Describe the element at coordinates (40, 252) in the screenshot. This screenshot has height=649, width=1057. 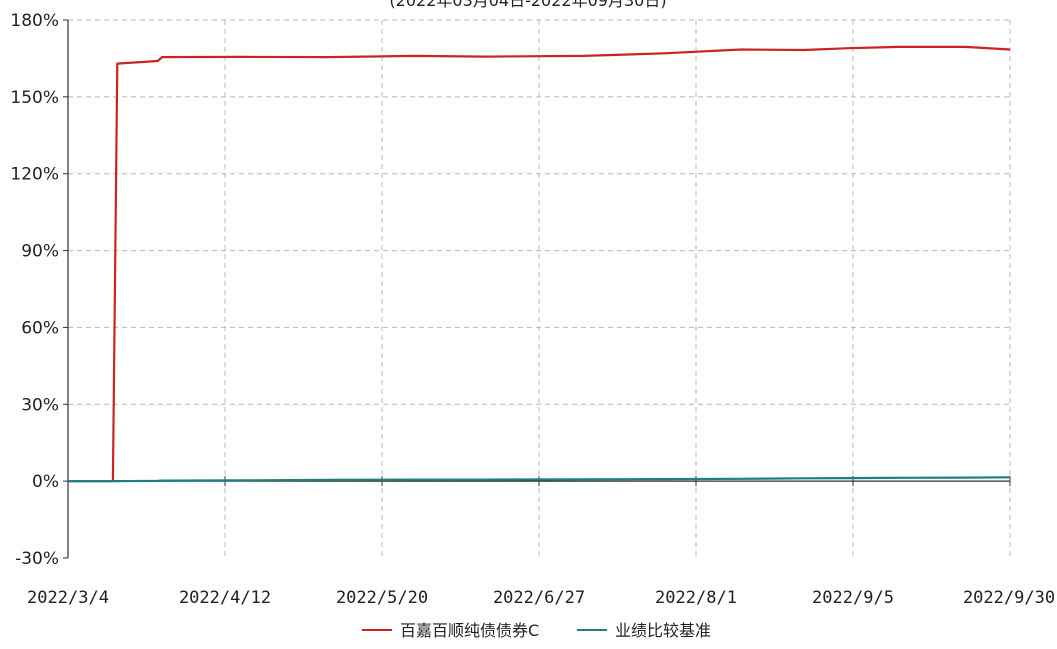
I see `y-tick-label: 90%` at that location.